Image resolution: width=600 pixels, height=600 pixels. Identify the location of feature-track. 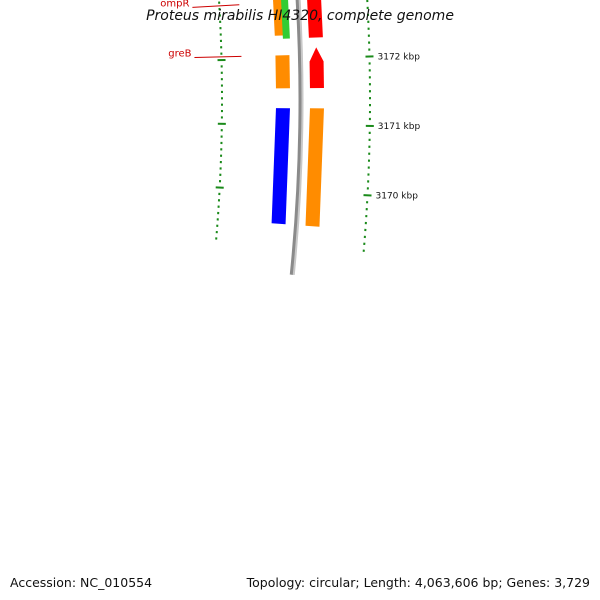
(297, 113).